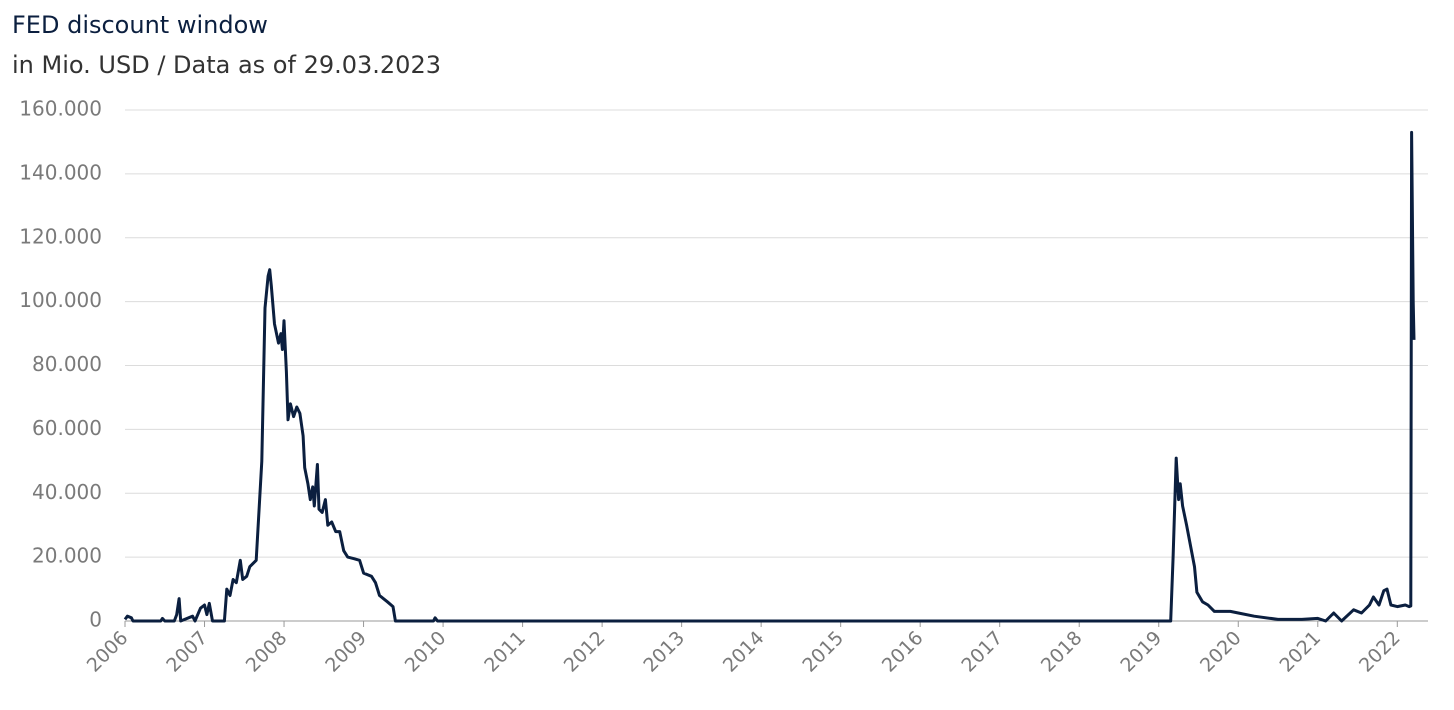 This screenshot has height=710, width=1454. Describe the element at coordinates (1141, 652) in the screenshot. I see `x-tick-label: 2019` at that location.